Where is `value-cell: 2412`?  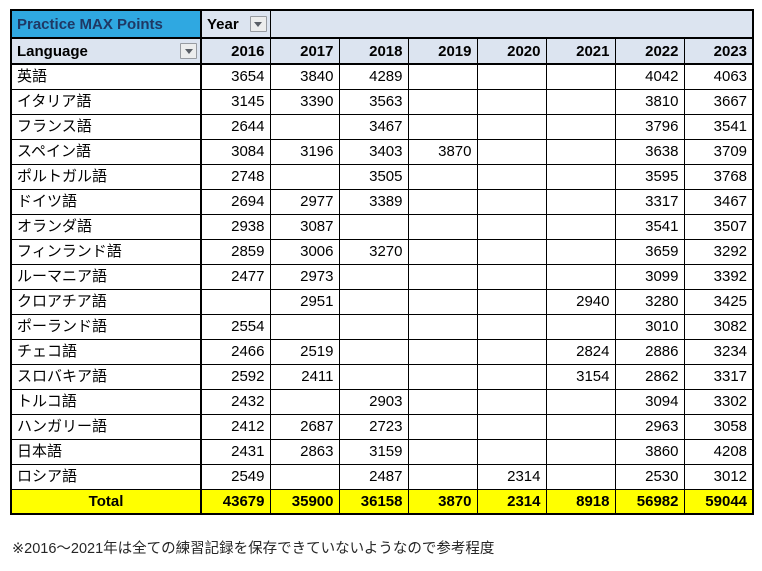 value-cell: 2412 is located at coordinates (235, 426).